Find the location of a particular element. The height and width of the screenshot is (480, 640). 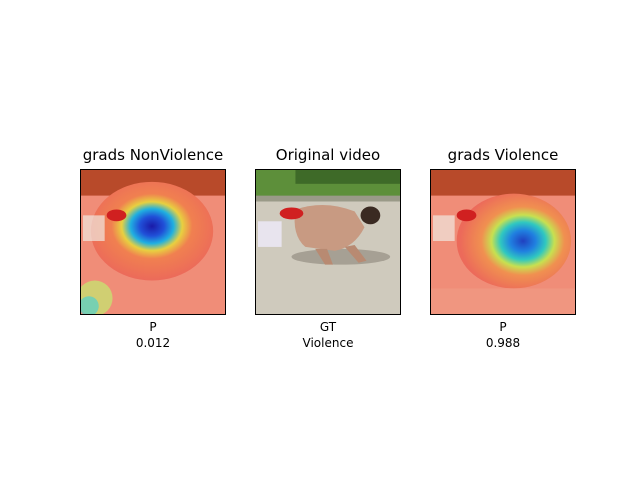

caption-violence-label: P is located at coordinates (503, 327).